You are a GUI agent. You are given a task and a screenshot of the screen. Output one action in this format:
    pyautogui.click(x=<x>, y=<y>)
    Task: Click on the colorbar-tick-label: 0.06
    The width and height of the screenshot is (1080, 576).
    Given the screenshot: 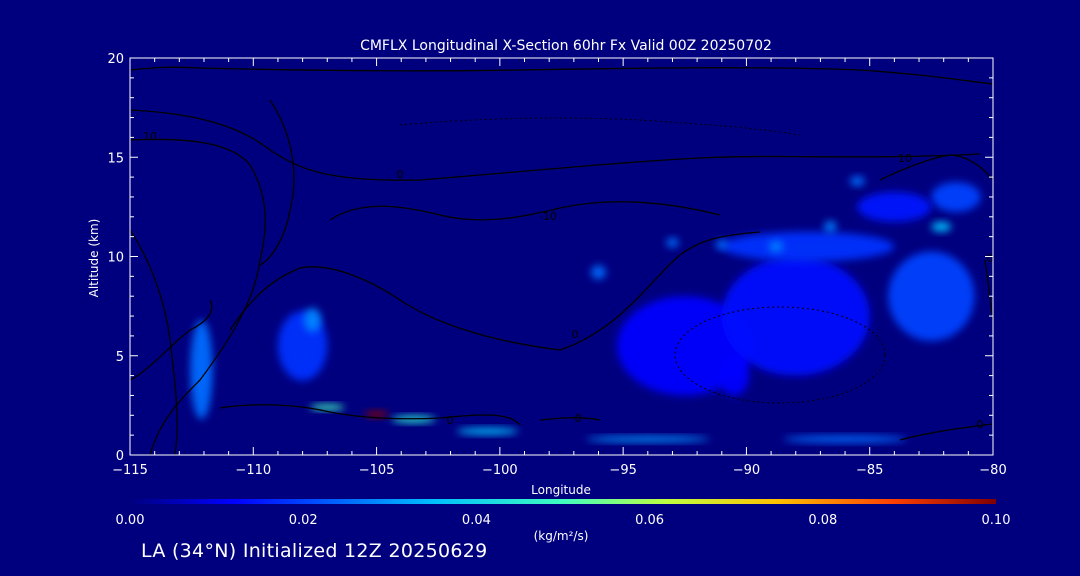 What is the action you would take?
    pyautogui.click(x=649, y=520)
    